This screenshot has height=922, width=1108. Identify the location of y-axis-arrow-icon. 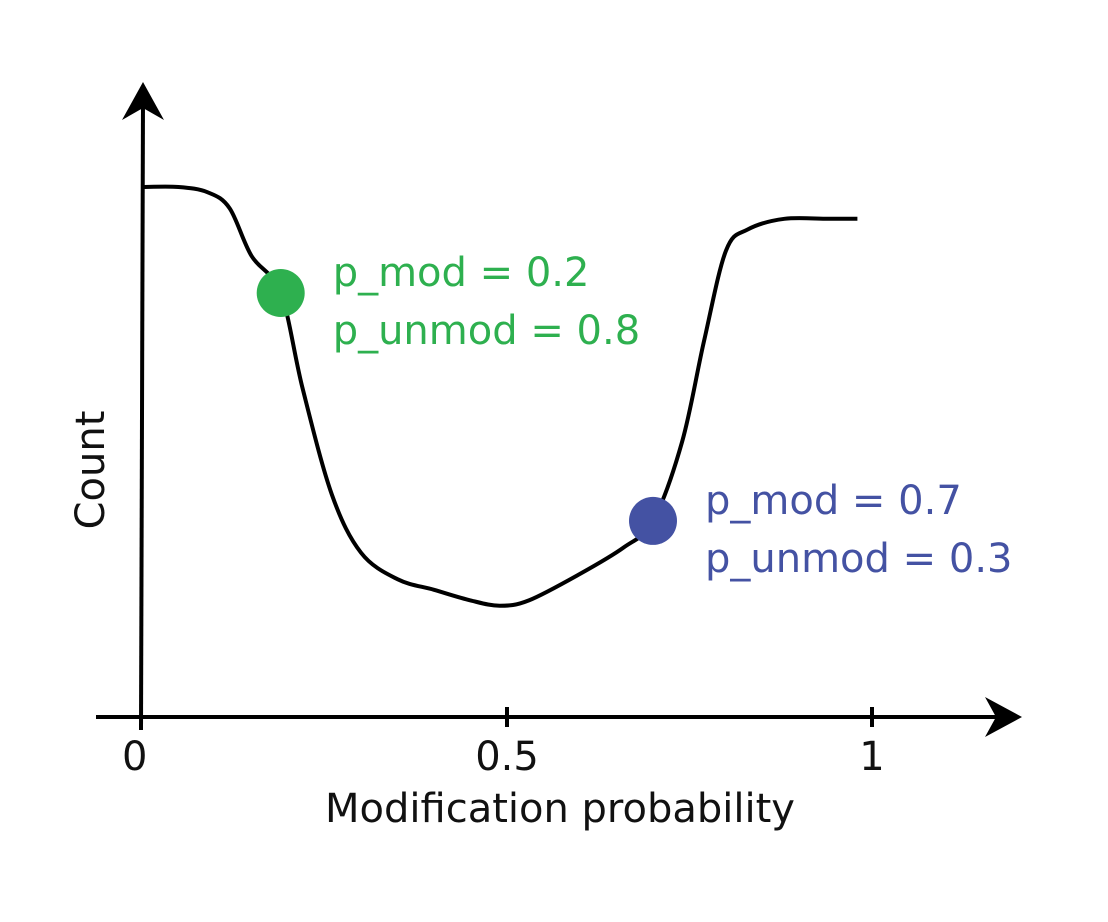
(143, 101).